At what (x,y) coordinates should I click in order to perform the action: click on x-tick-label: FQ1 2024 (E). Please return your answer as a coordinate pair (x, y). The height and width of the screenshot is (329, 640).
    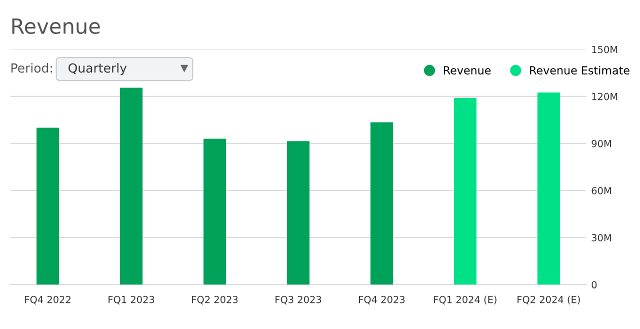
    Looking at the image, I should click on (465, 300).